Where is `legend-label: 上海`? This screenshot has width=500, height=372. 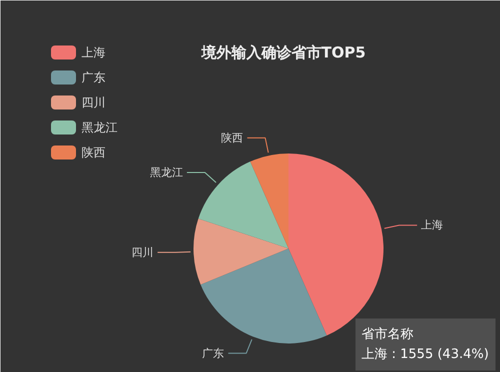
legend-label: 上海 is located at coordinates (94, 53).